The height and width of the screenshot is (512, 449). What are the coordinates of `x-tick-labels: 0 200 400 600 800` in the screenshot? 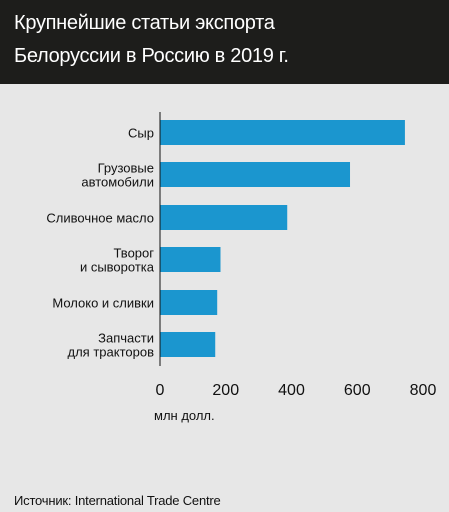 It's located at (296, 390).